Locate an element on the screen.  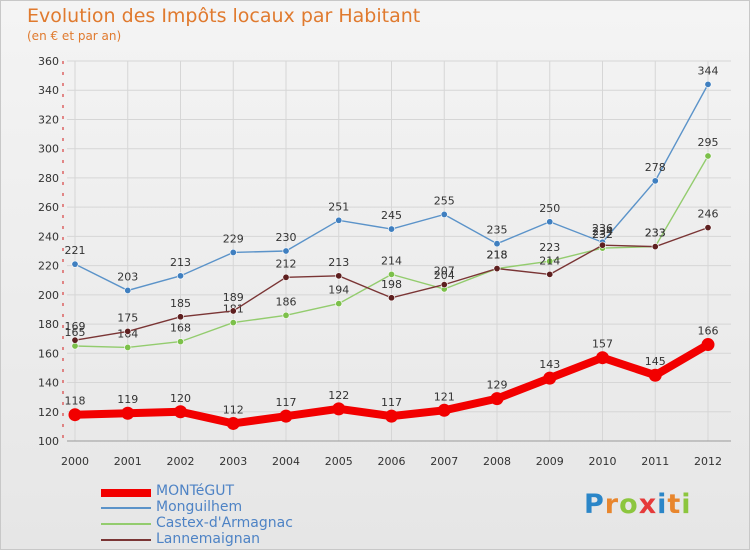
legend-label: MONTéGUT is located at coordinates (195, 491).